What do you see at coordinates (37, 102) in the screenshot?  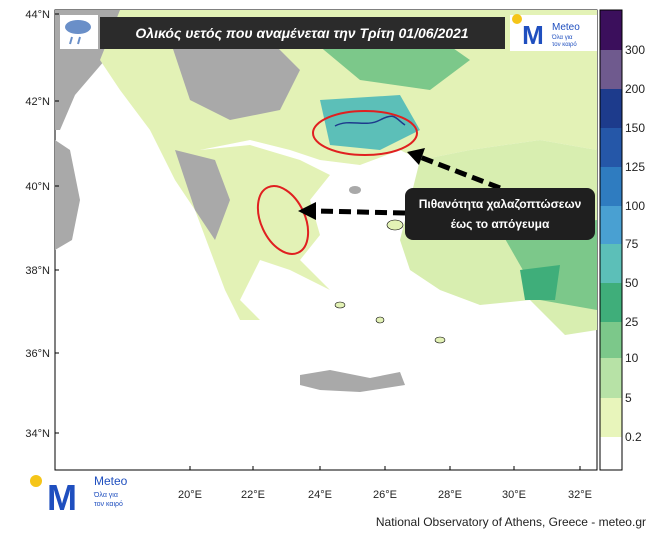 I see `lat-label: 42°N` at bounding box center [37, 102].